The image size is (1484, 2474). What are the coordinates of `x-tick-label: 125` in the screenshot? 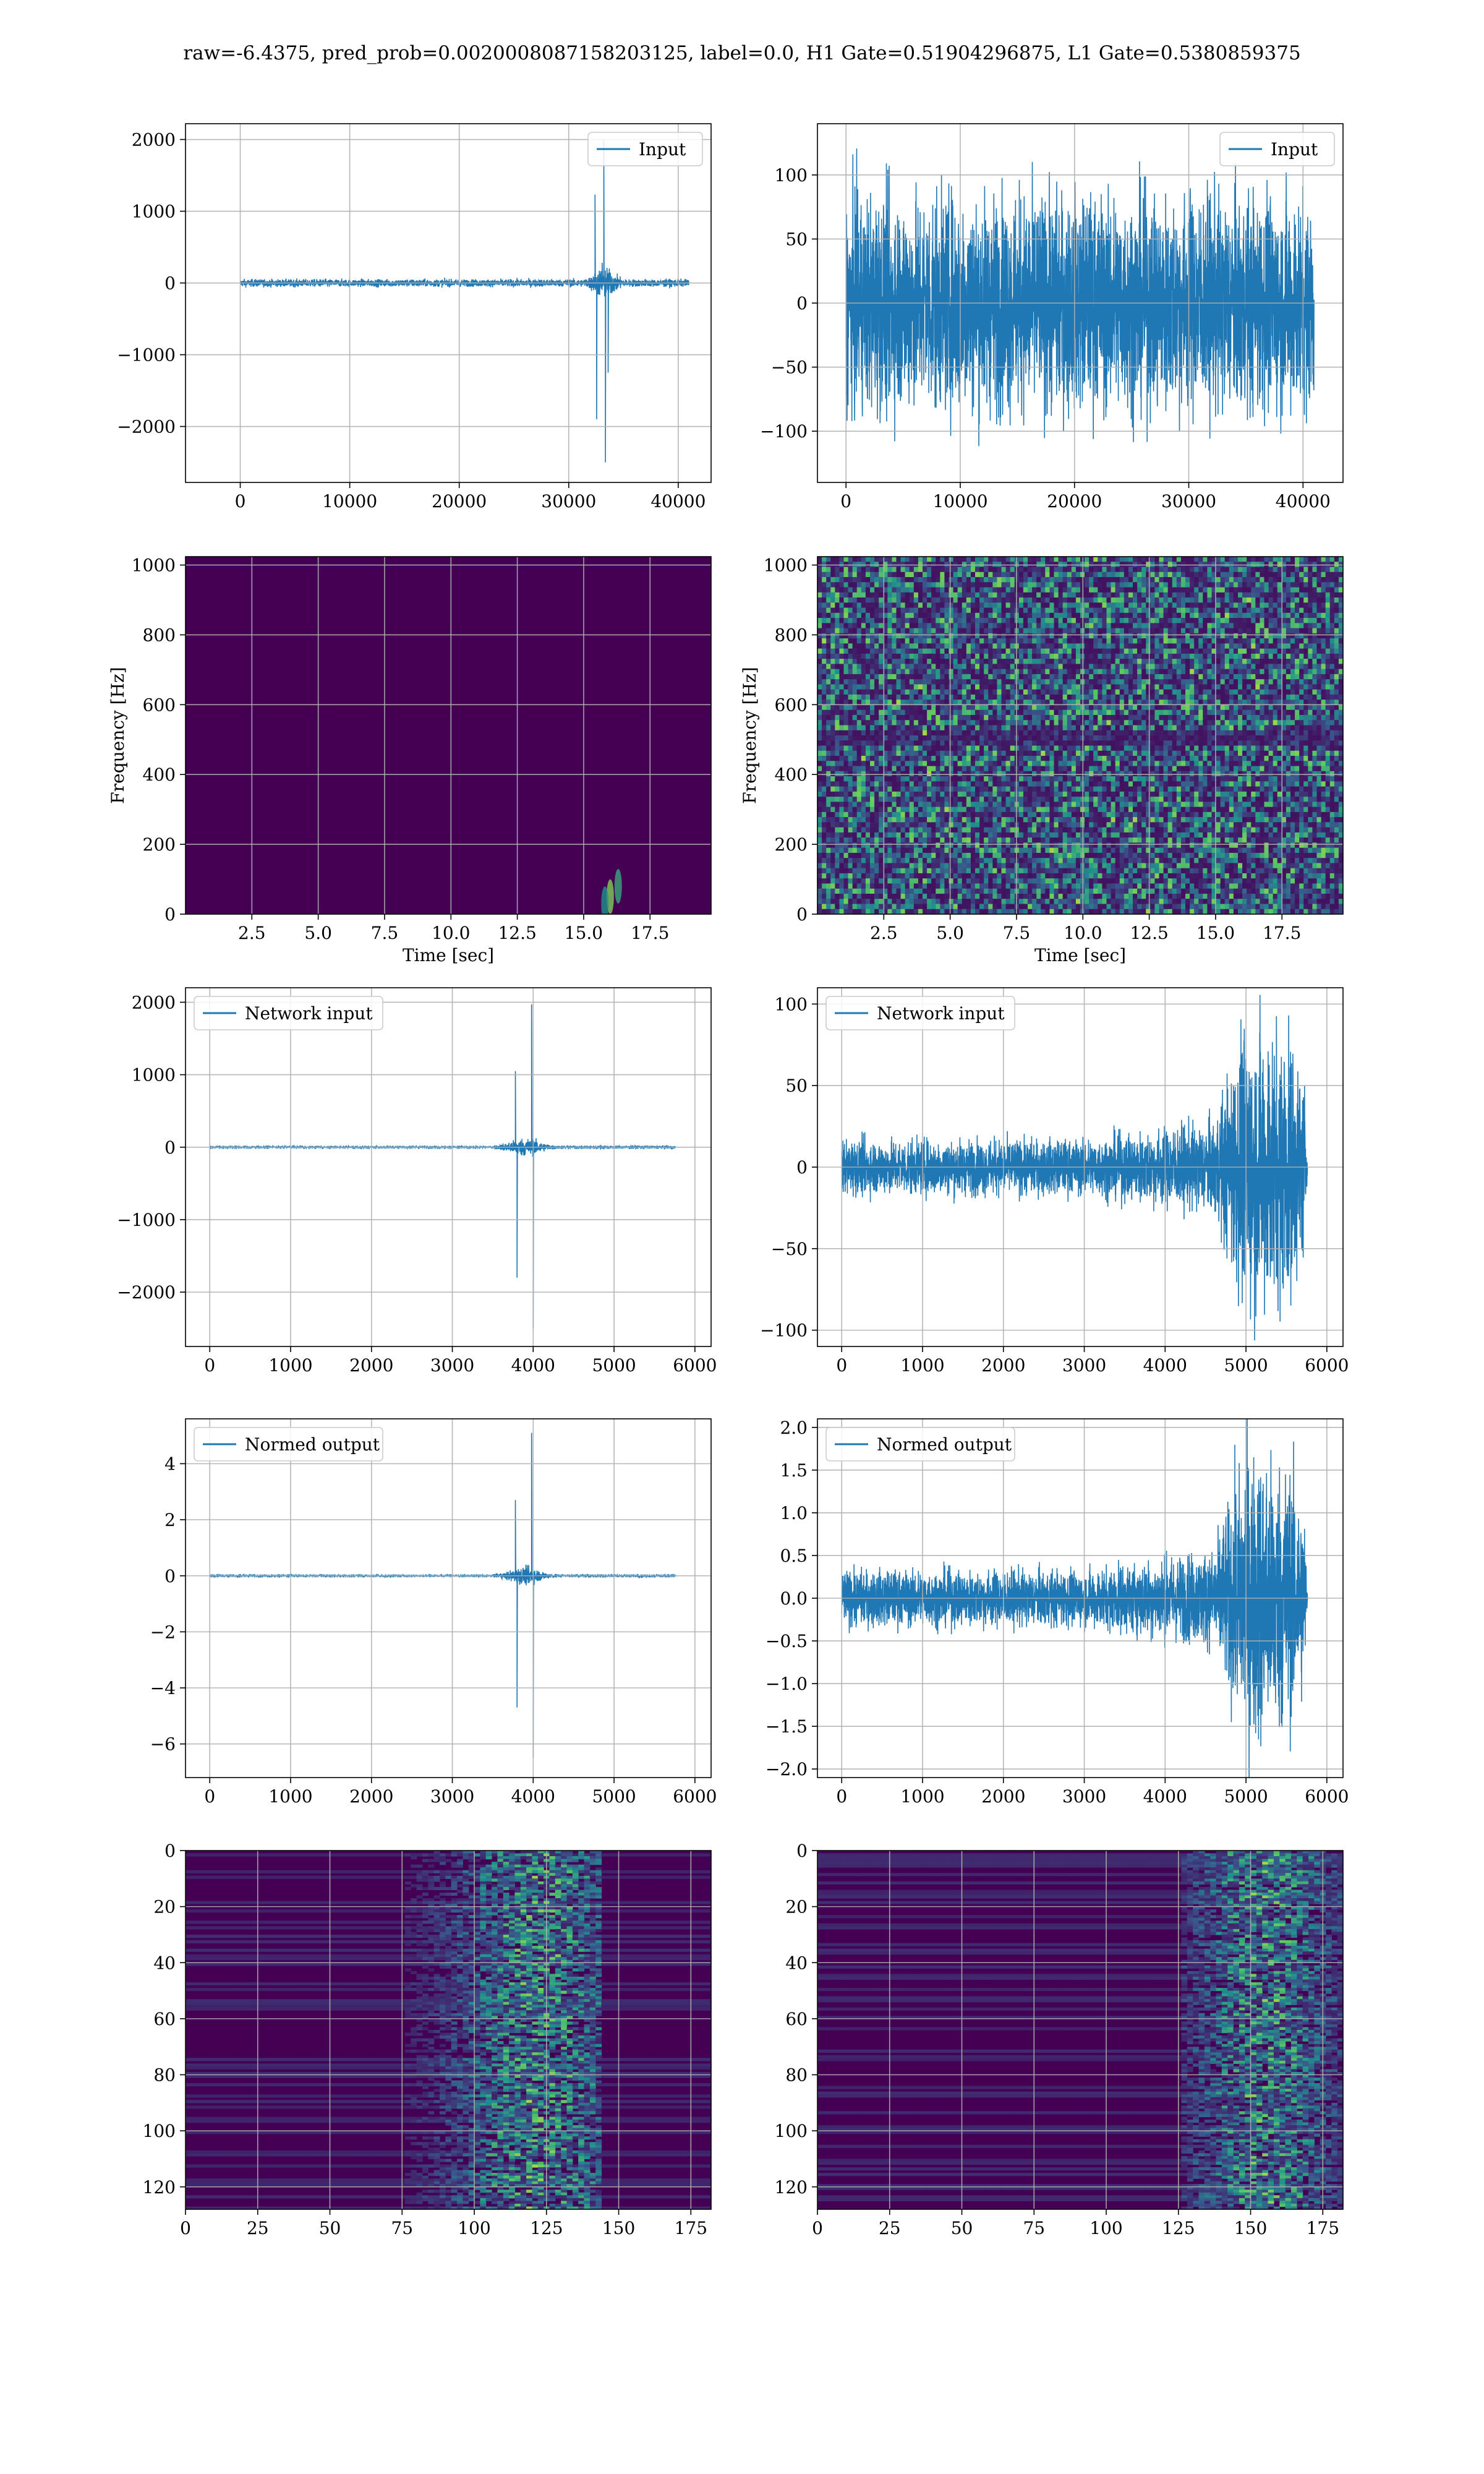 It's located at (1178, 2228).